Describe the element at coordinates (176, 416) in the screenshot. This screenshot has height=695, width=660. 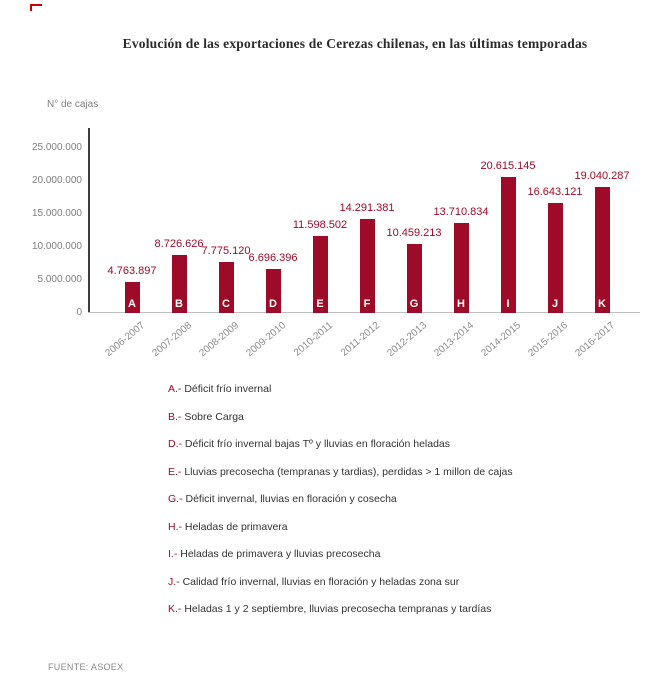
I see `legend-letter: B.-` at that location.